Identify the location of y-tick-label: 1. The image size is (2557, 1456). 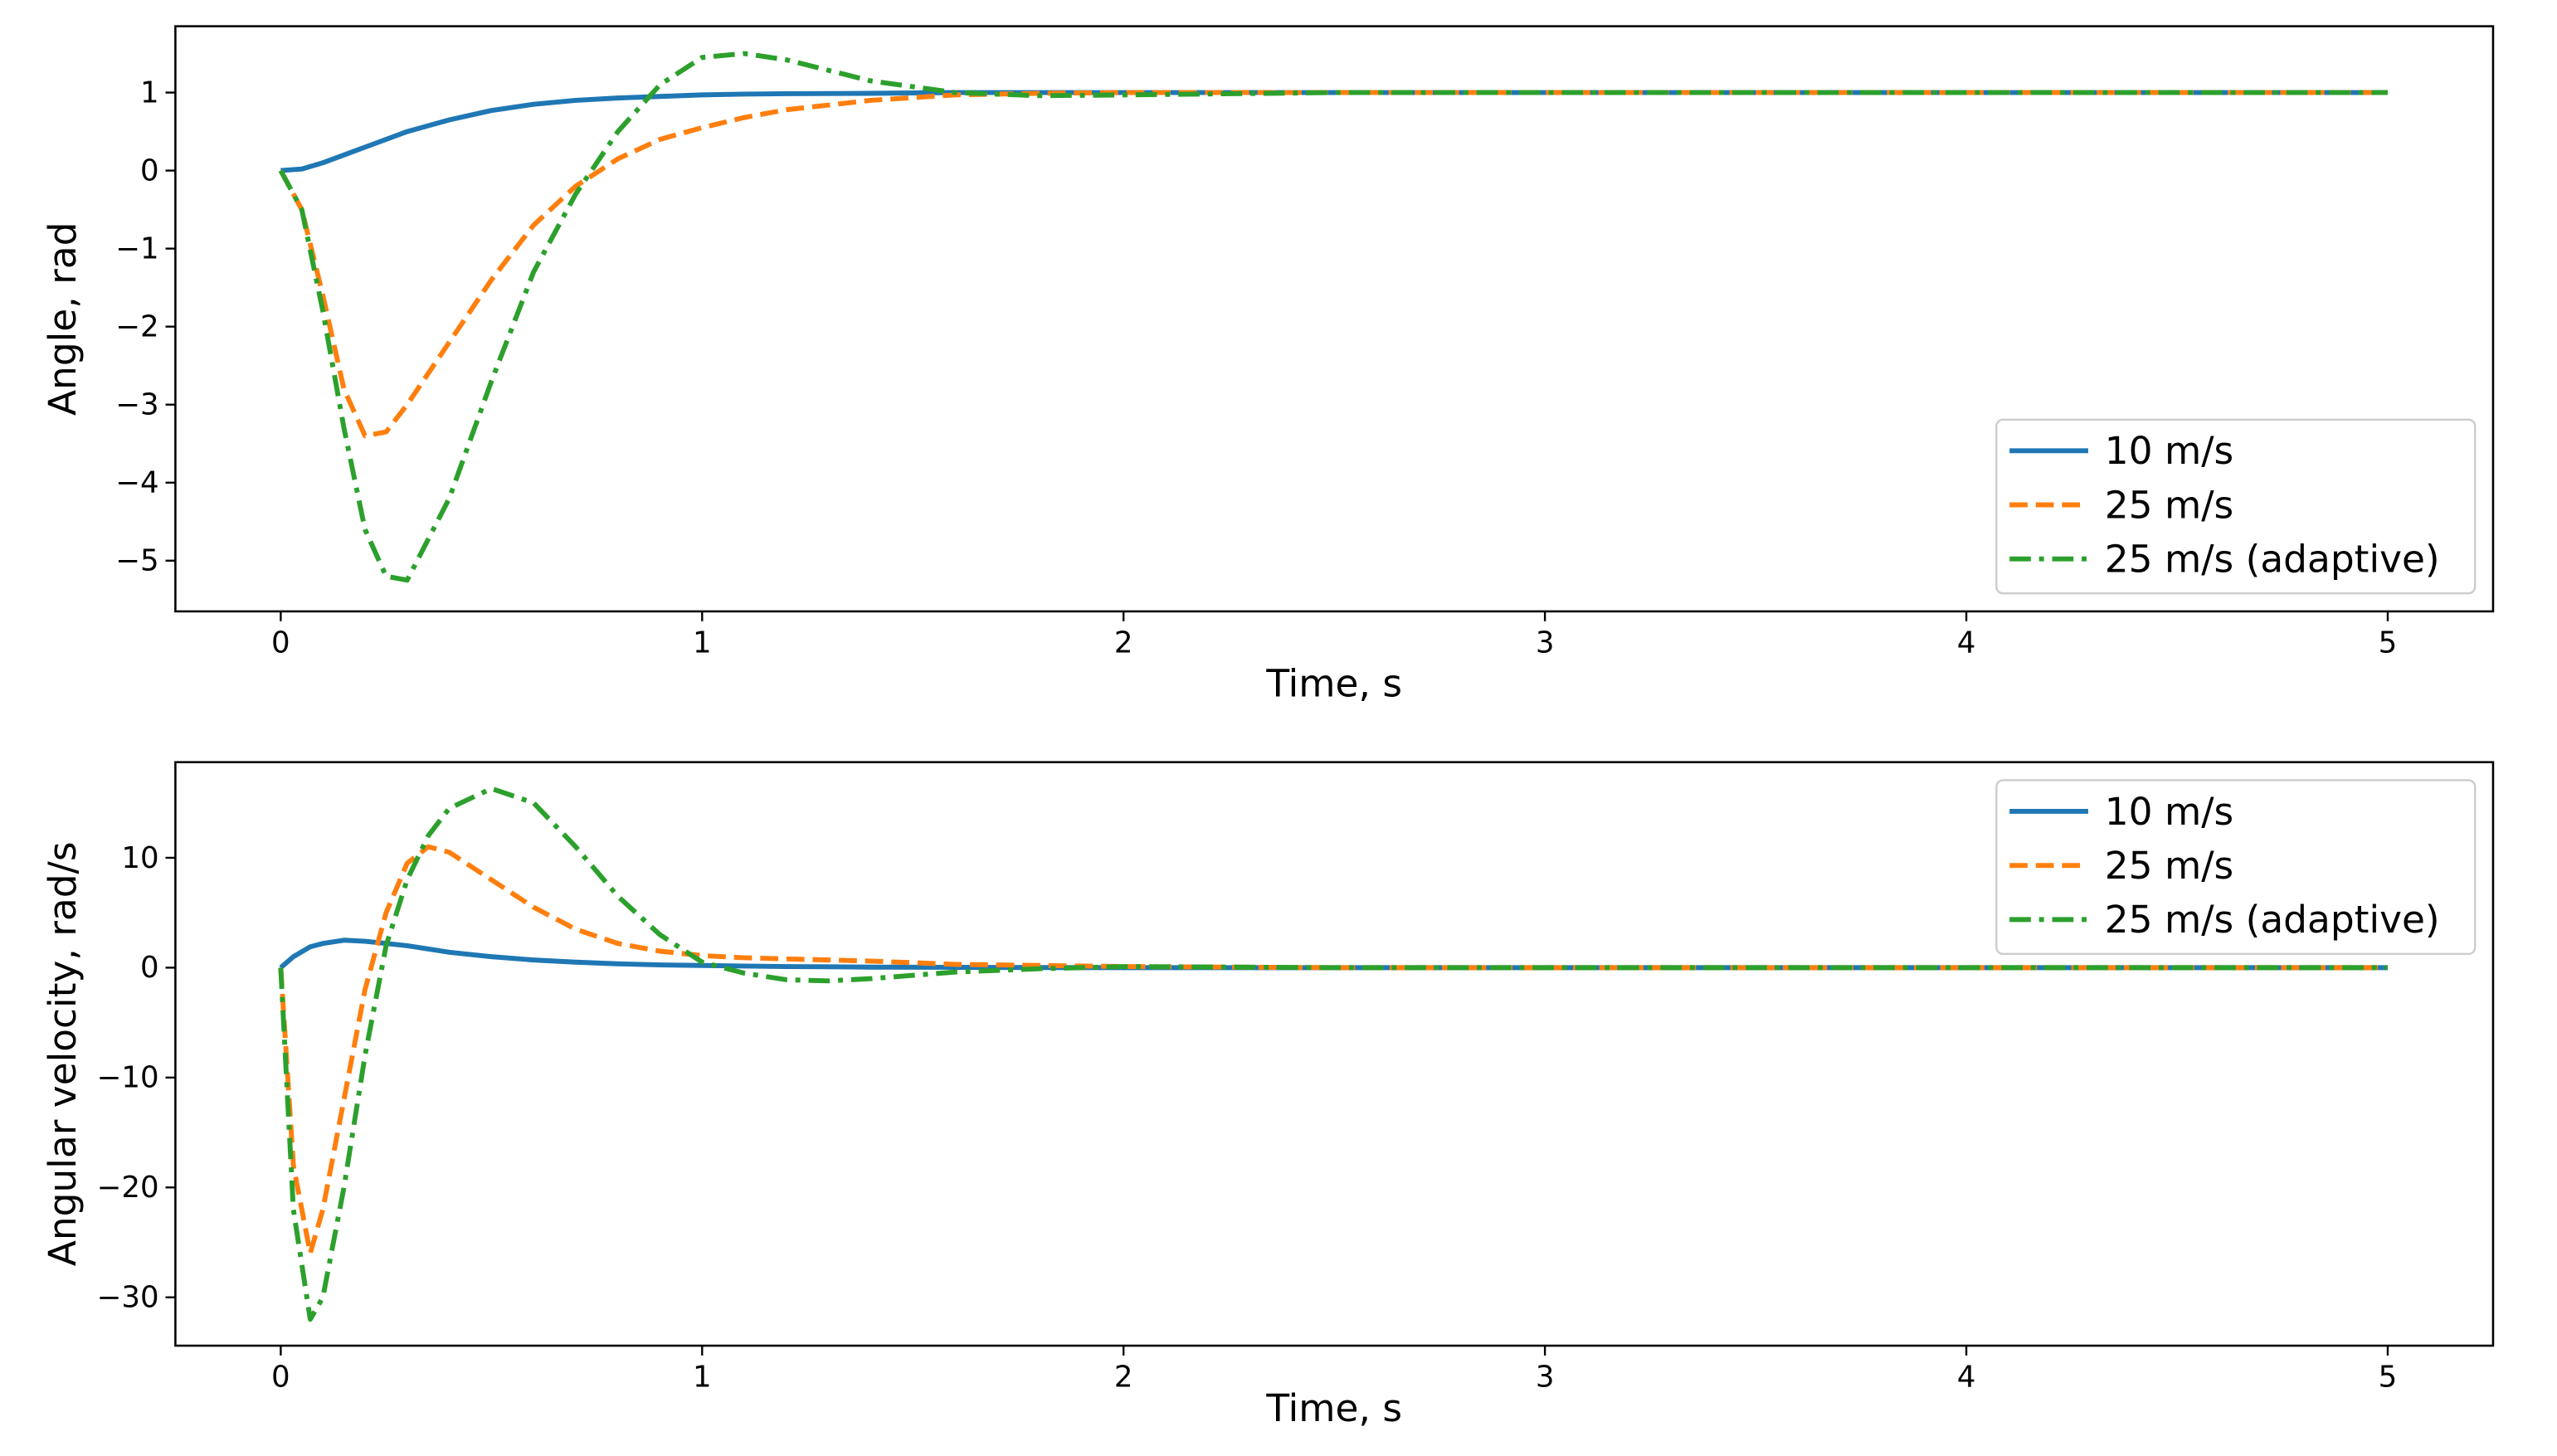
(149, 92).